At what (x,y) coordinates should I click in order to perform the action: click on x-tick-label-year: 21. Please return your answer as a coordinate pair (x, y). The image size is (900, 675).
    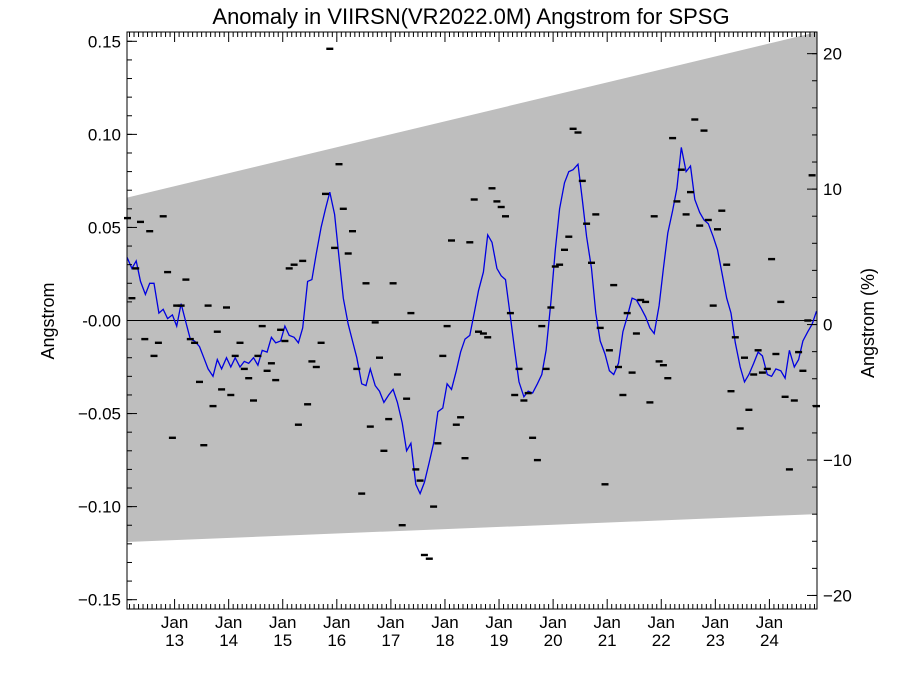
    Looking at the image, I should click on (607, 640).